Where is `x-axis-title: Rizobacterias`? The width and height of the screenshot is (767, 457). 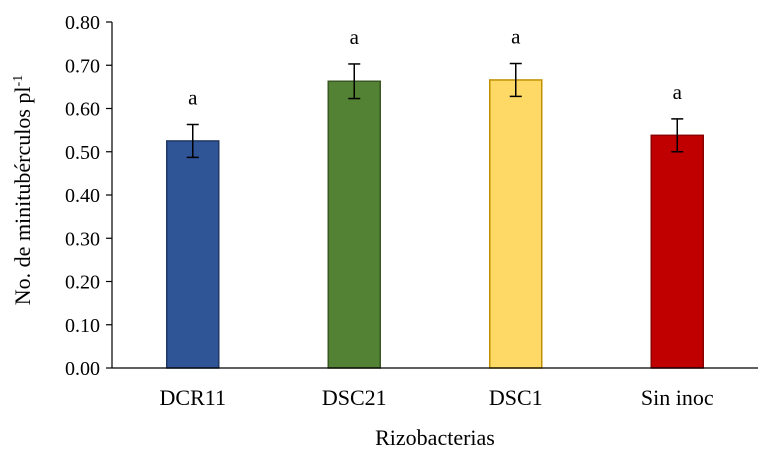
x-axis-title: Rizobacterias is located at coordinates (435, 437).